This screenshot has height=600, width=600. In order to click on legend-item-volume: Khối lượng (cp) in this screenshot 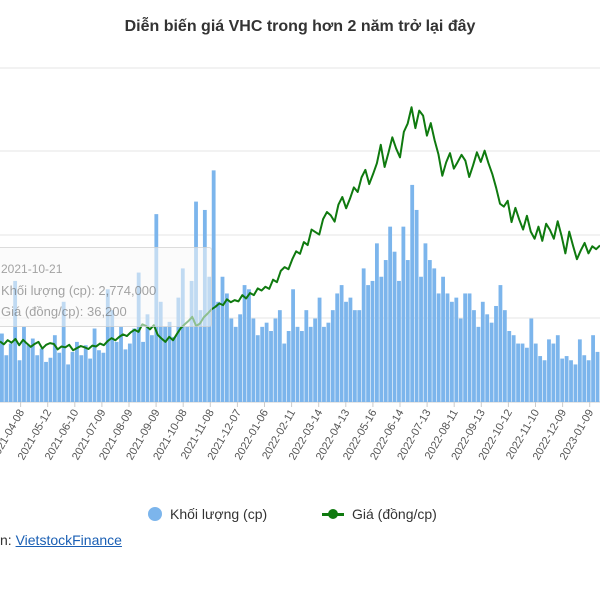, I will do `click(207, 514)`.